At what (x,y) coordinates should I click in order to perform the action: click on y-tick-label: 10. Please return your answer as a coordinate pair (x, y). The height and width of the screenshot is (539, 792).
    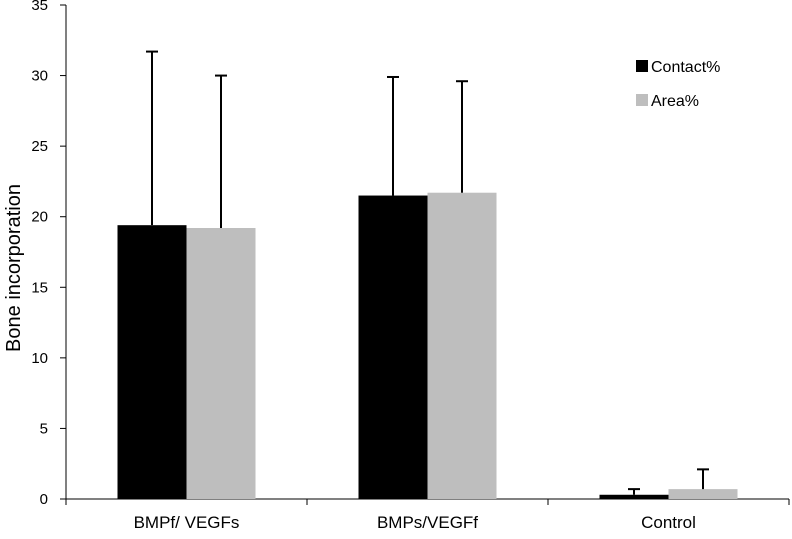
    Looking at the image, I should click on (39, 358).